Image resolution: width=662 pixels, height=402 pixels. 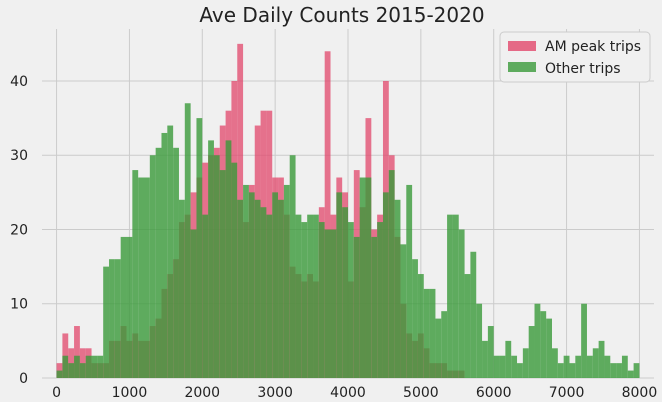 What do you see at coordinates (56, 393) in the screenshot?
I see `x-tick-label: 0` at bounding box center [56, 393].